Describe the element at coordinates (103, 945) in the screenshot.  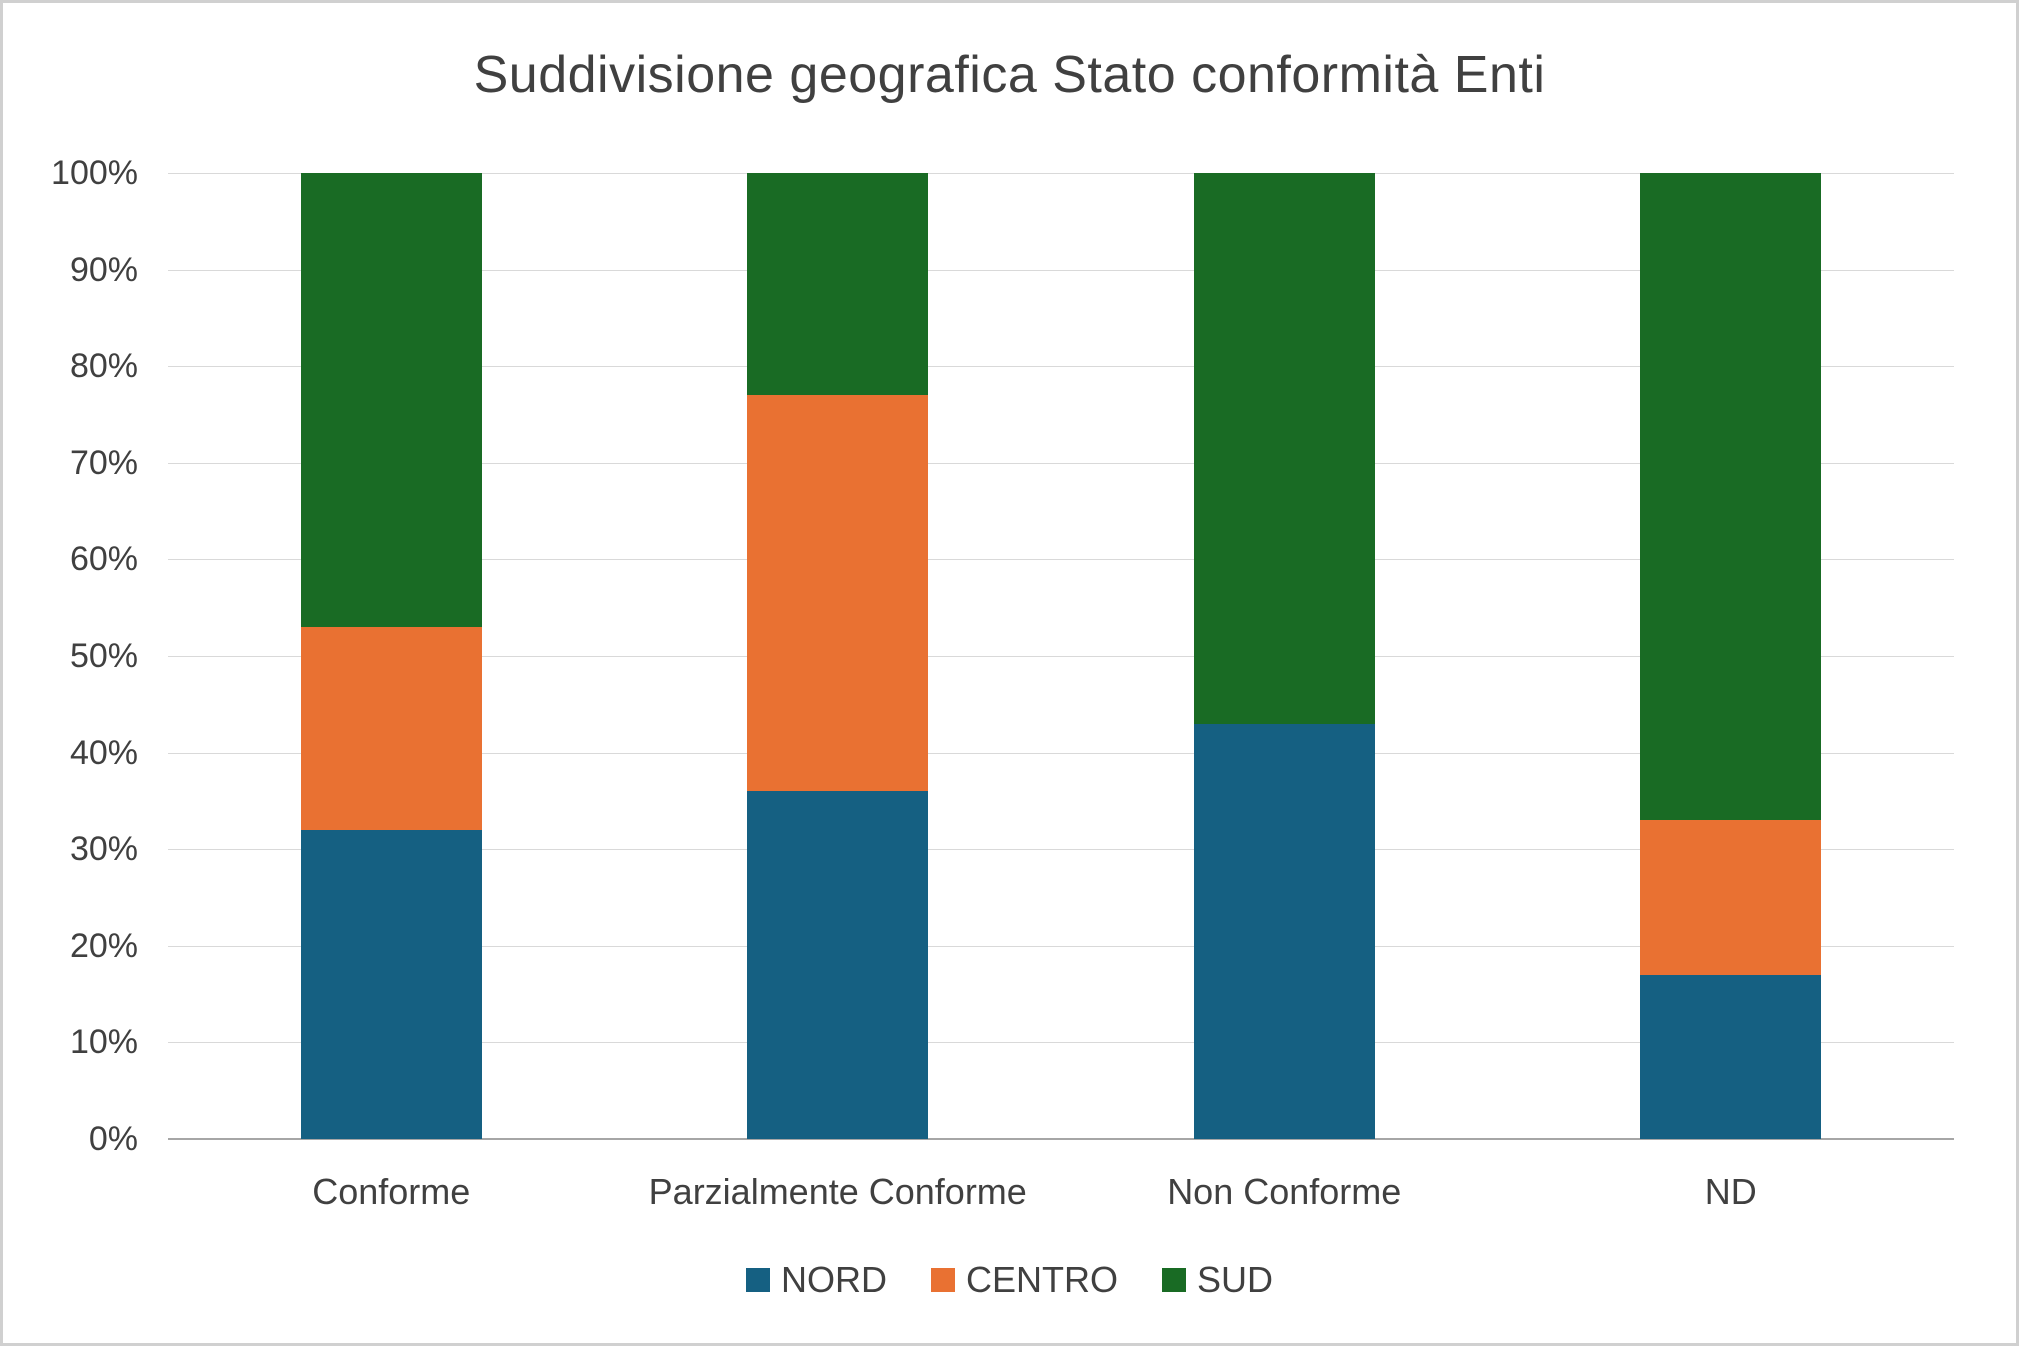
I see `y-axis-tick-label: 20%` at that location.